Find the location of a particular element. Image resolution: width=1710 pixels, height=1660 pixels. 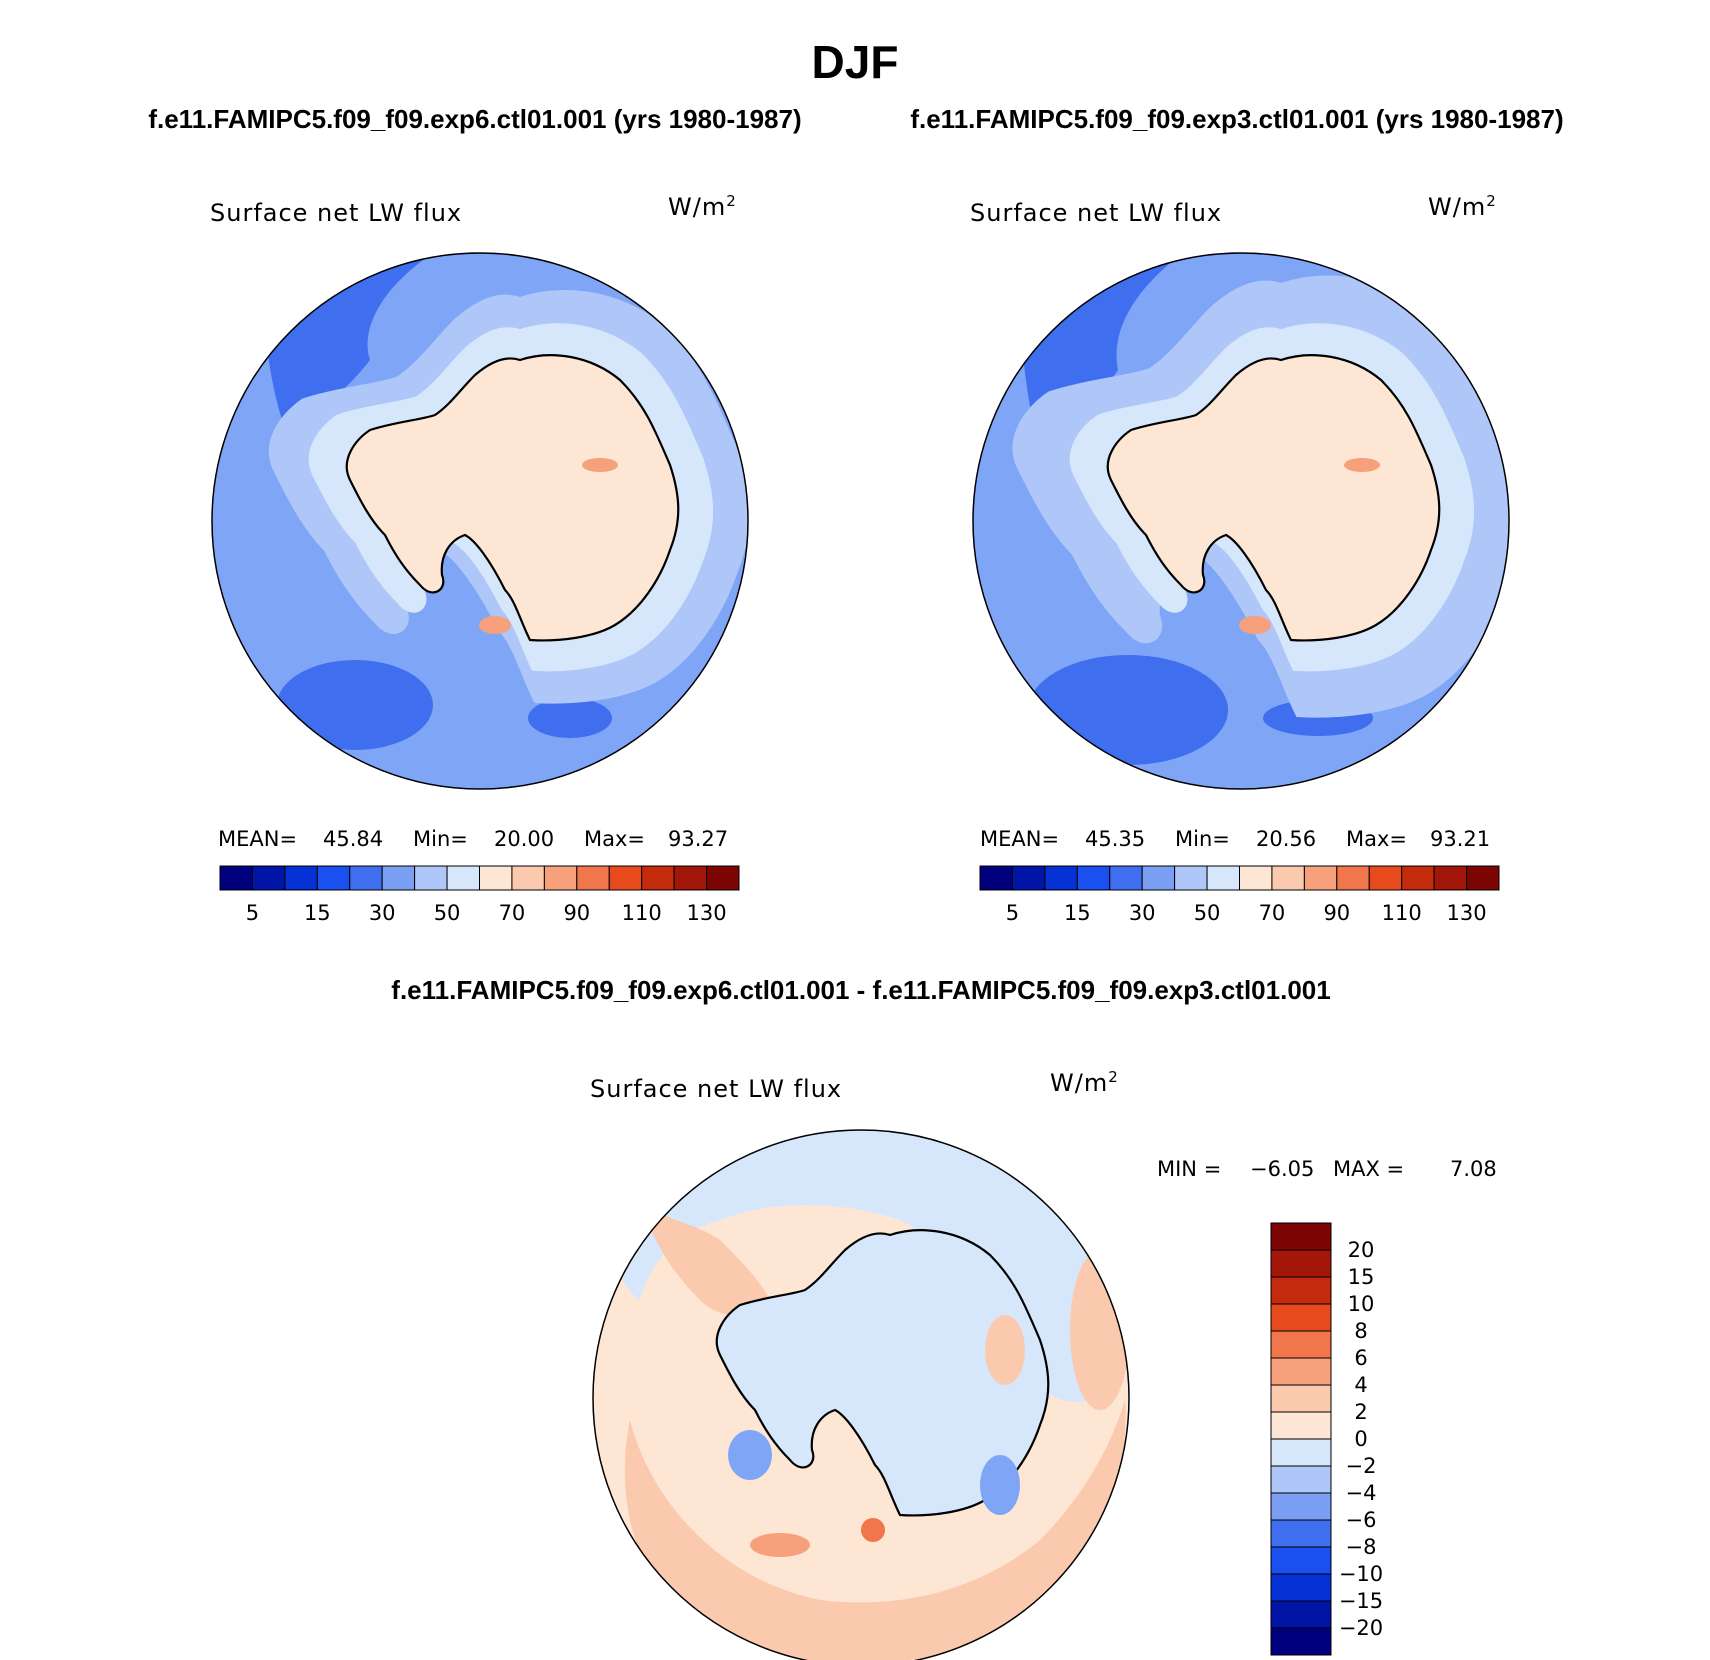

panel3-neg-north is located at coordinates (868, 1266).